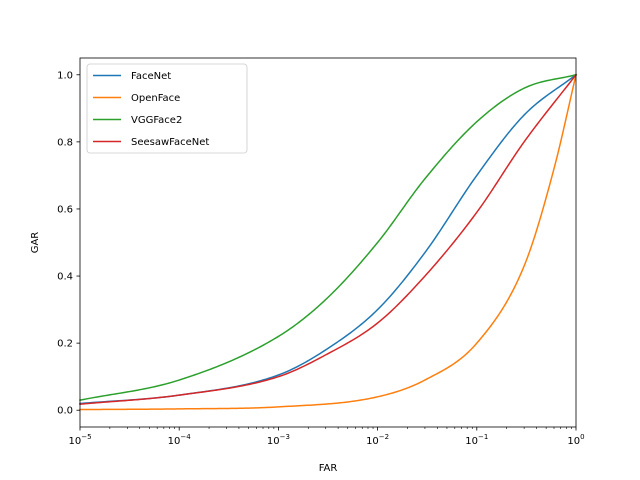 The height and width of the screenshot is (480, 640). I want to click on x-axis-label: FAR, so click(328, 468).